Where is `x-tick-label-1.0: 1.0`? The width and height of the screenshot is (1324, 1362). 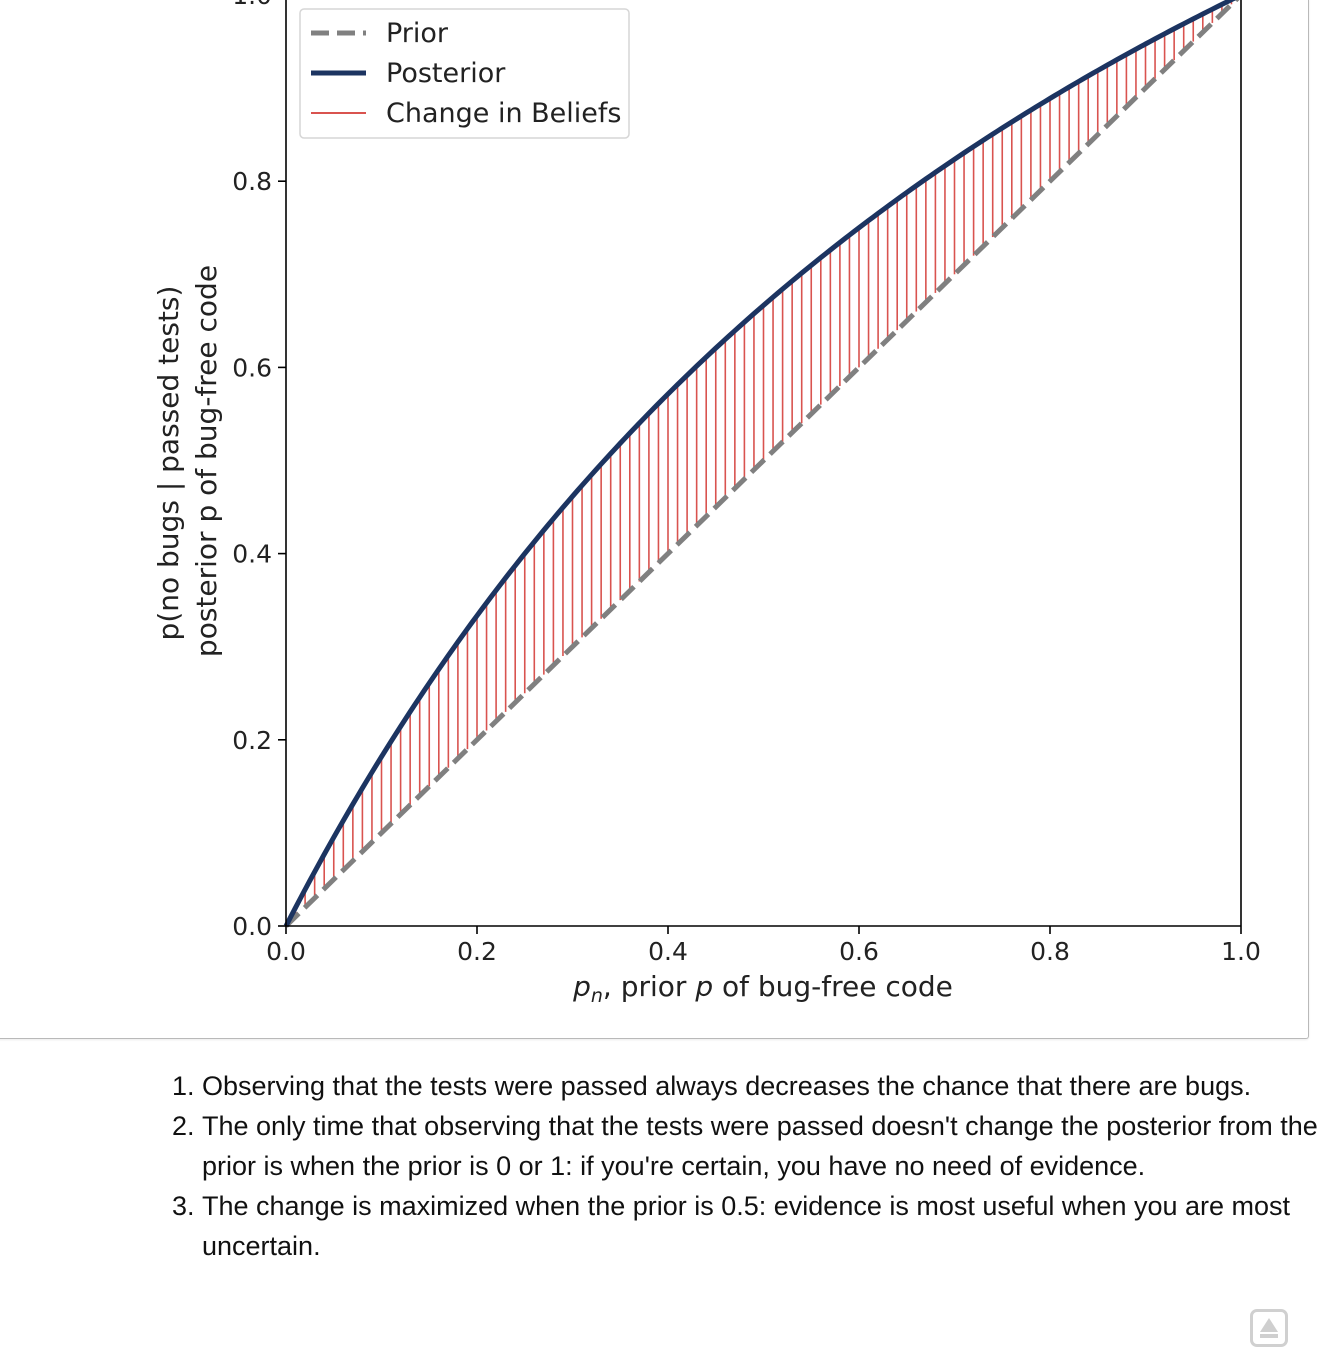
x-tick-label-1.0: 1.0 is located at coordinates (1241, 951).